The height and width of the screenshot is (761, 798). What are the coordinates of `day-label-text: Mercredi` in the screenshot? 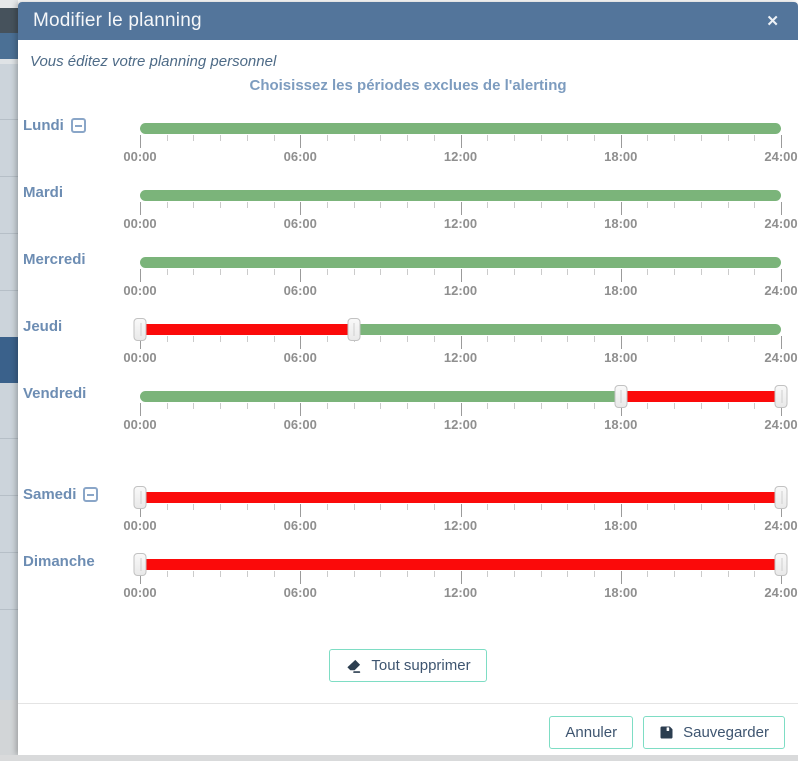 It's located at (54, 259).